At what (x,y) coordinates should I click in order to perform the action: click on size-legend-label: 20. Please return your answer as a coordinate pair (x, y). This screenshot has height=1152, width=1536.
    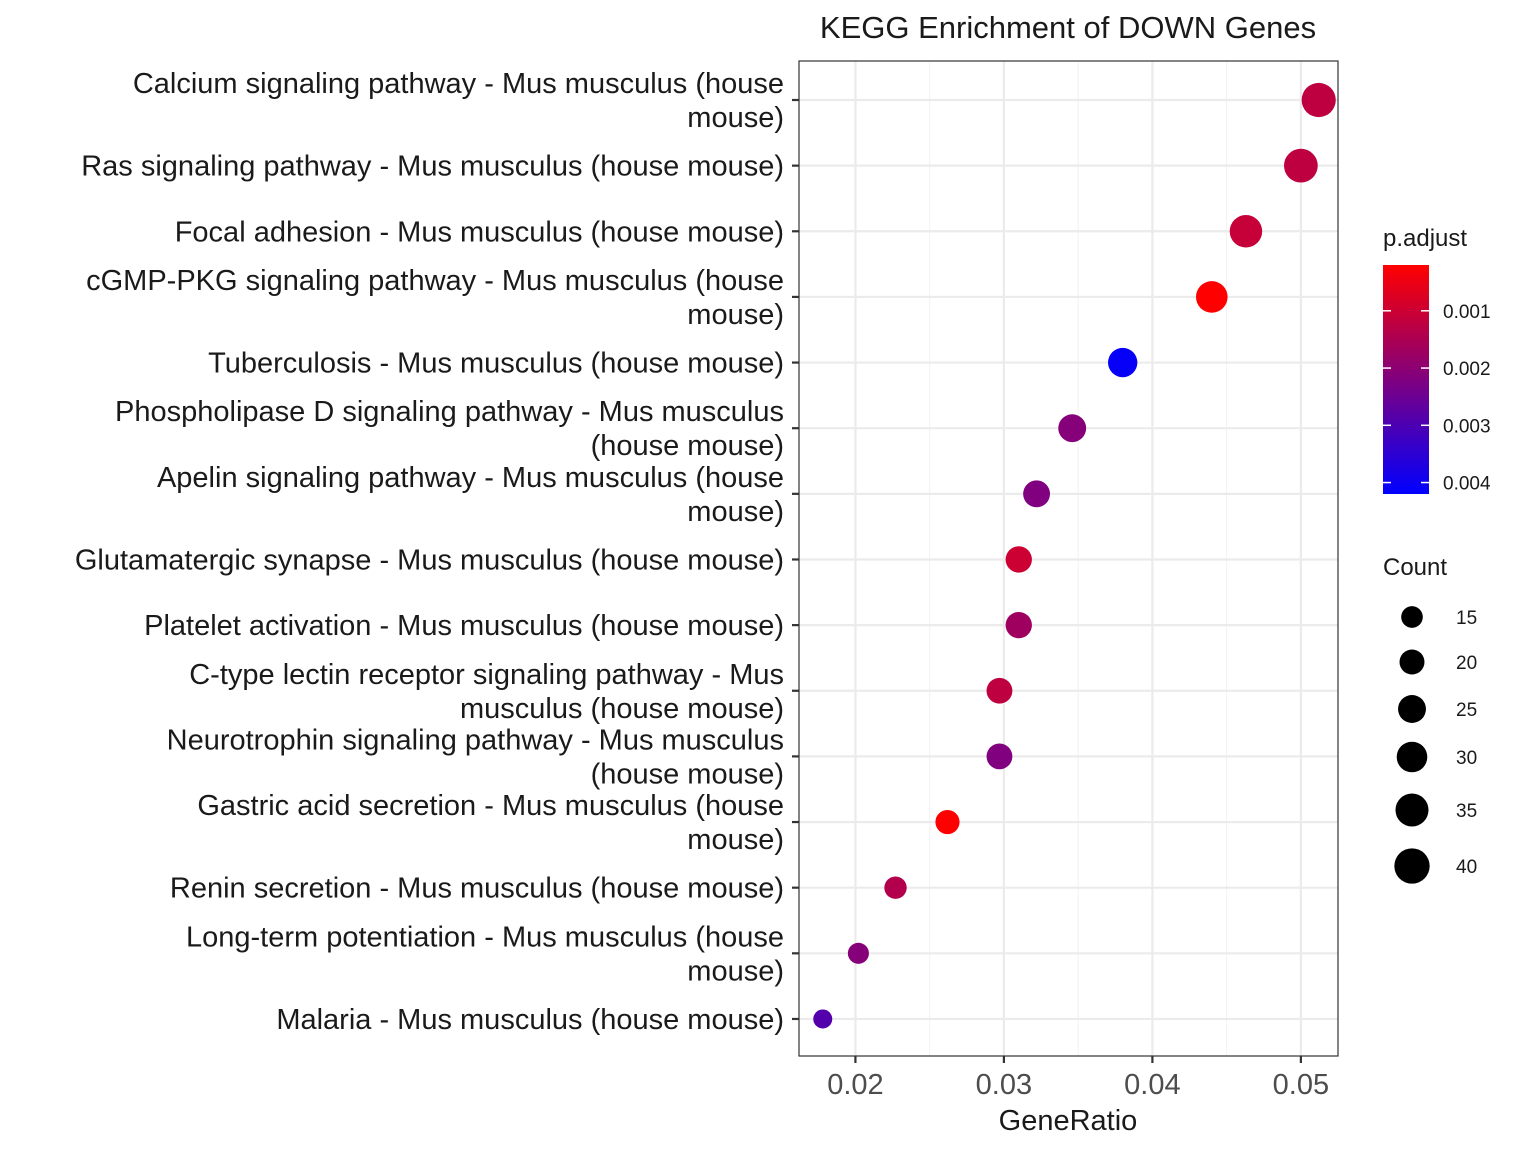
    Looking at the image, I should click on (1466, 663).